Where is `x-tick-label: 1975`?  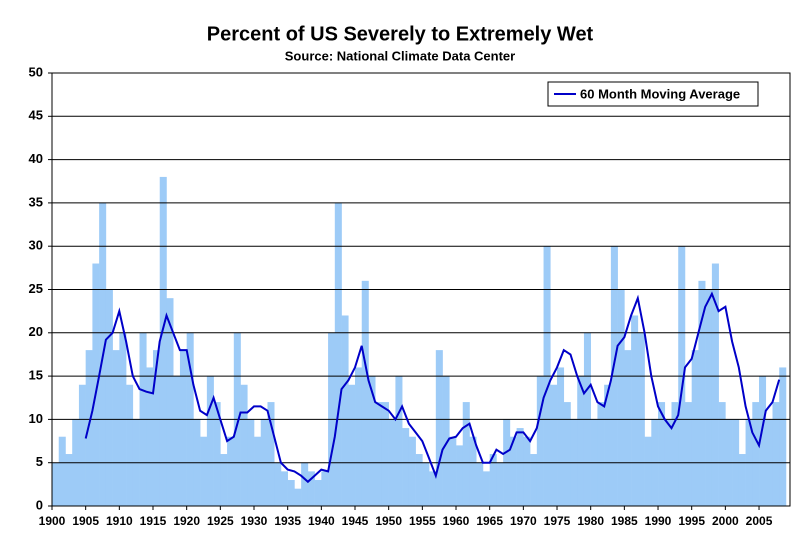
x-tick-label: 1975 is located at coordinates (557, 521).